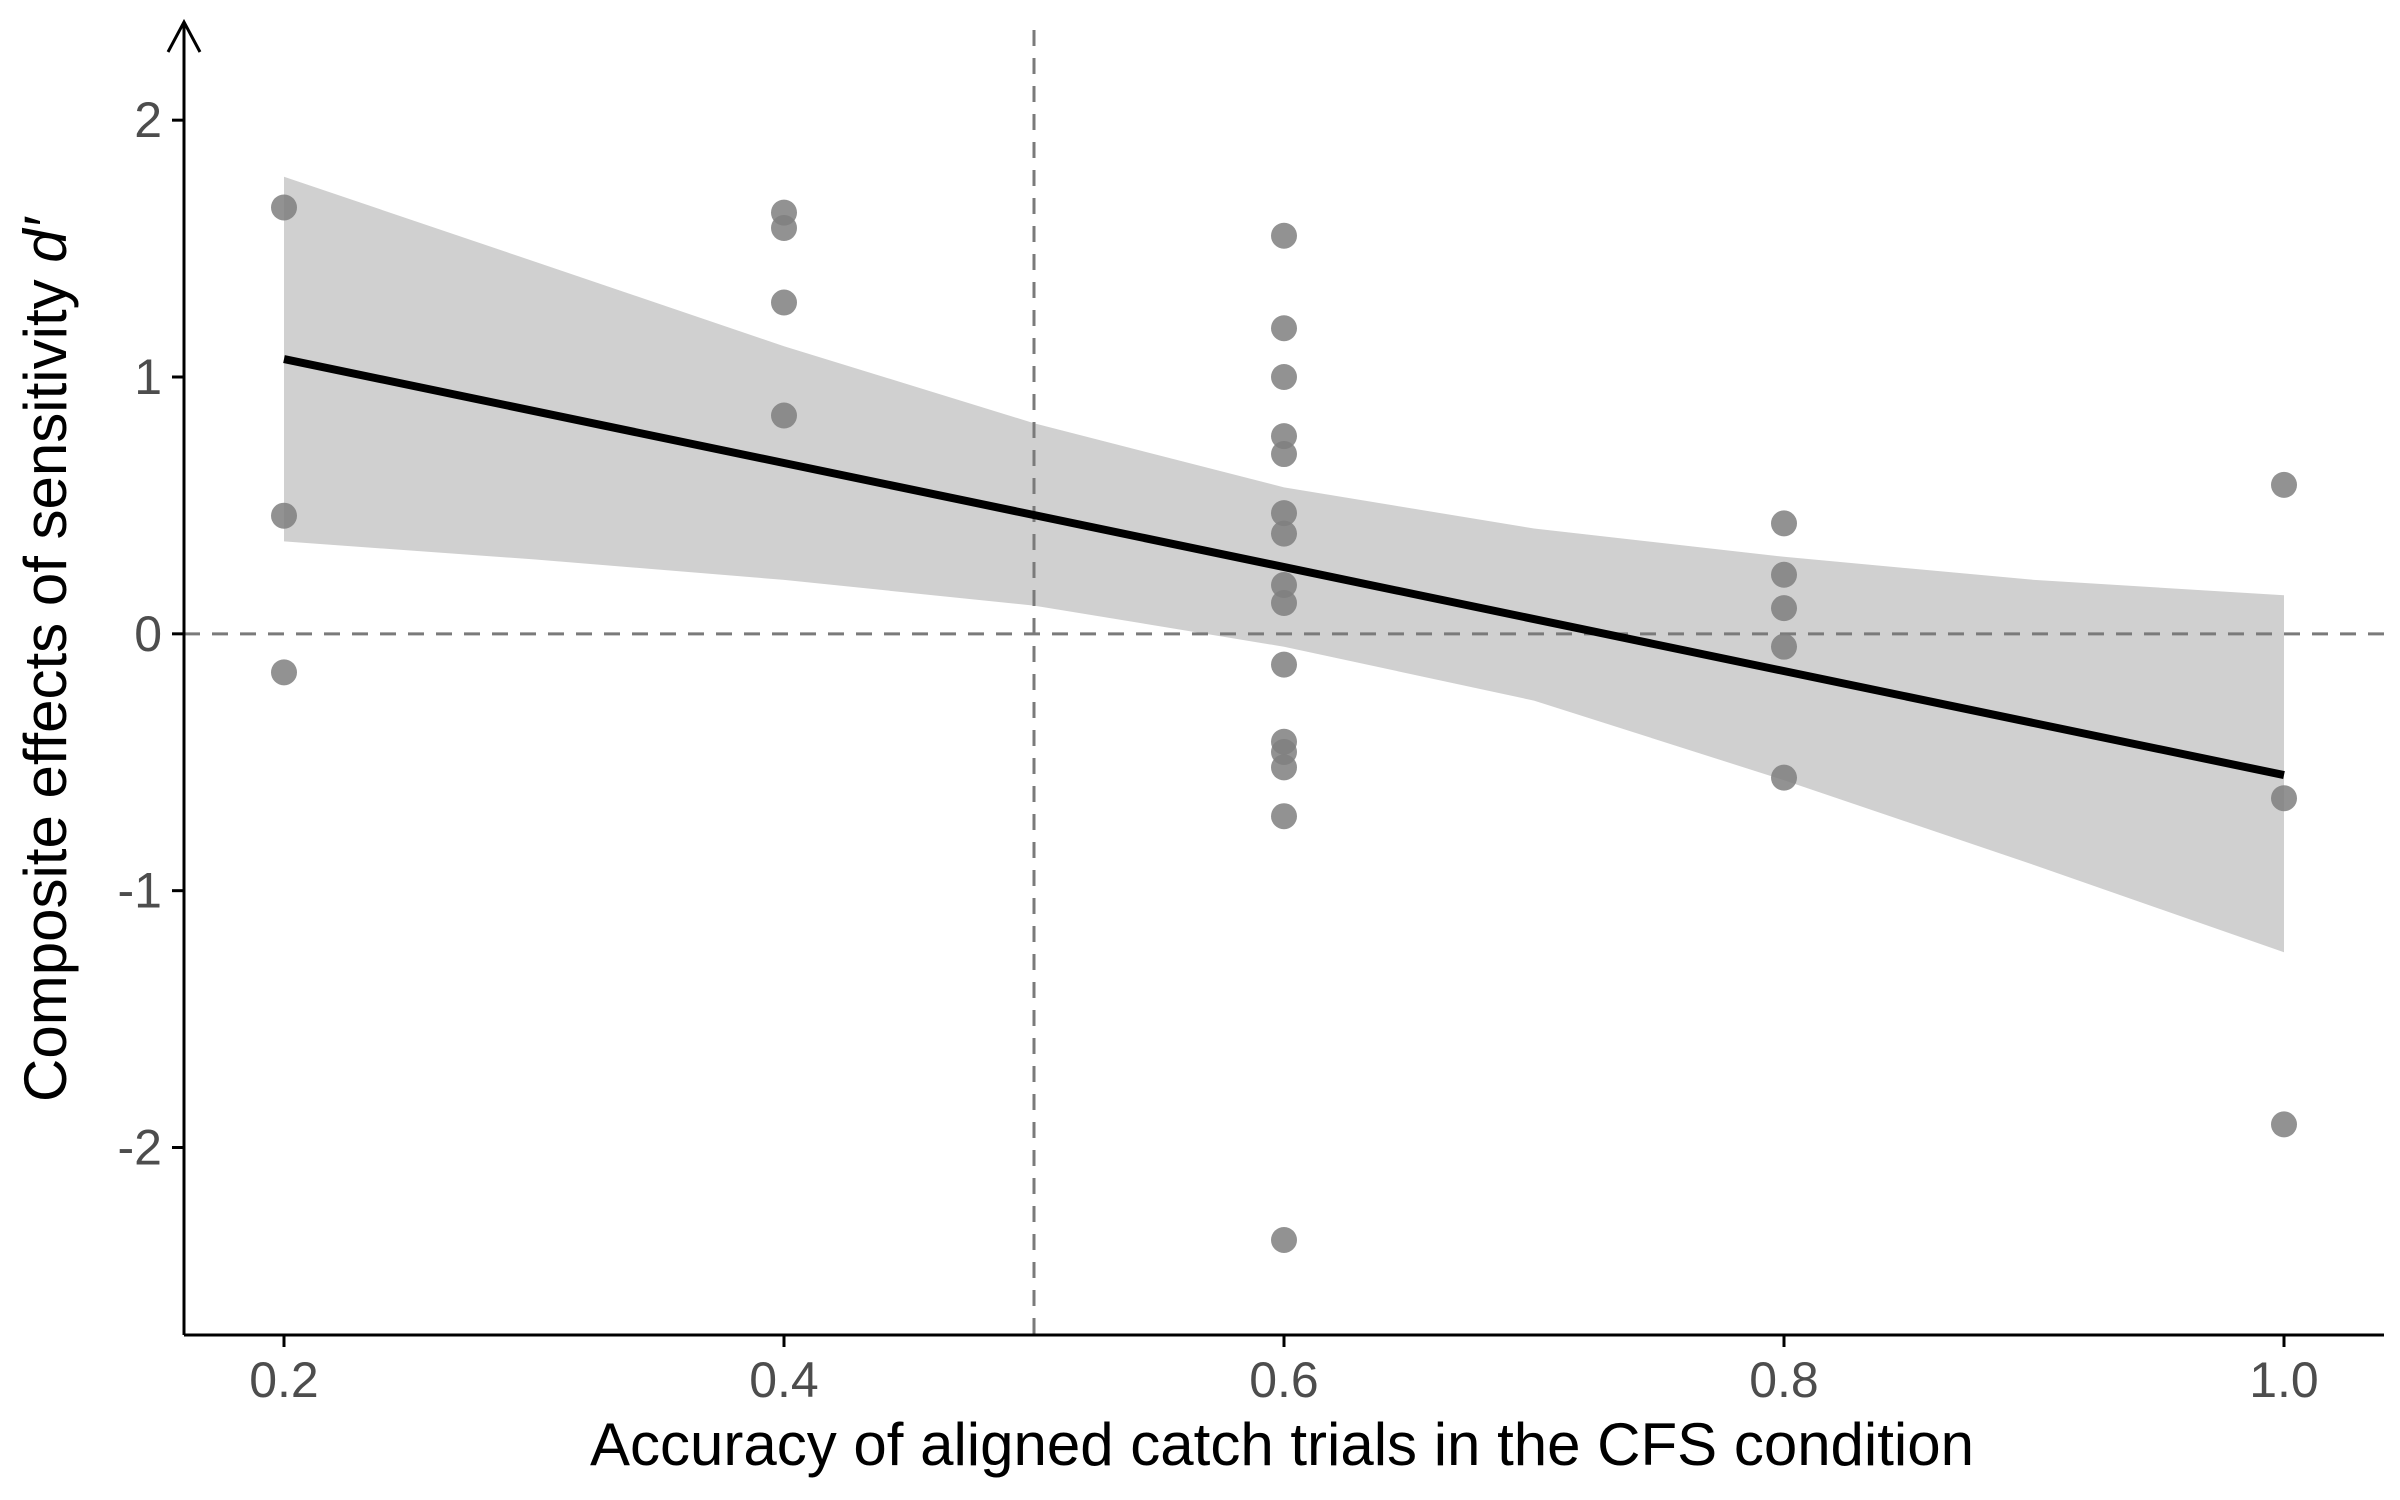 The image size is (2400, 1500). Describe the element at coordinates (184, 35) in the screenshot. I see `y-axis-arrow-icon` at that location.